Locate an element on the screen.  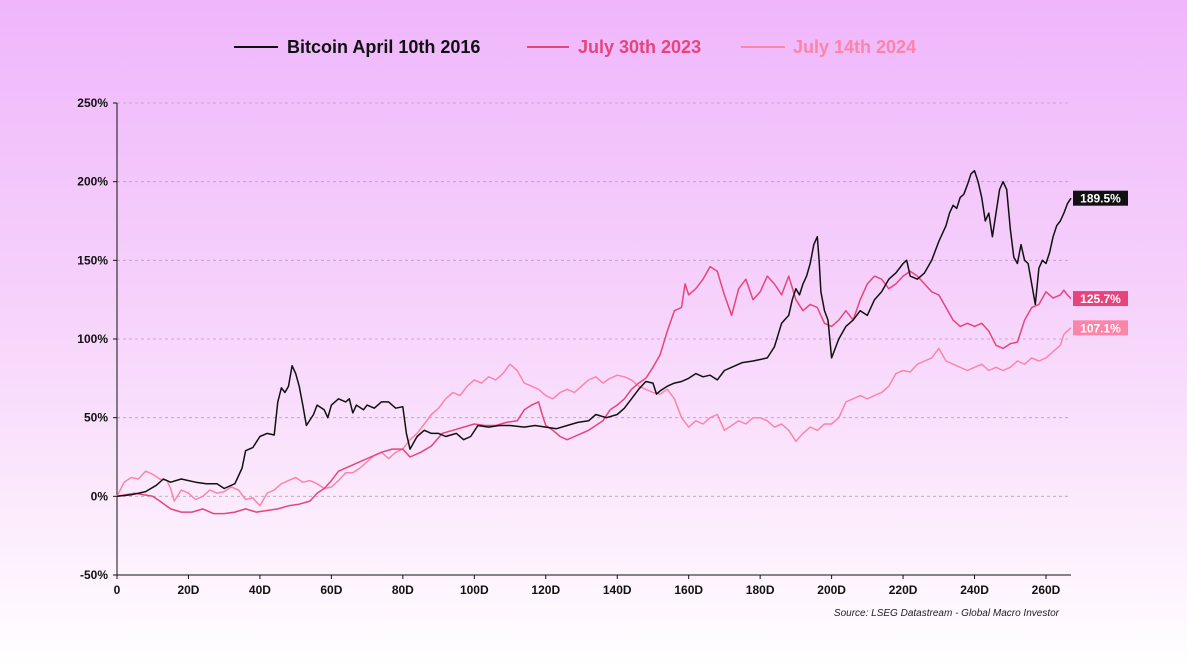
x-tick-label: 80D is located at coordinates (403, 590).